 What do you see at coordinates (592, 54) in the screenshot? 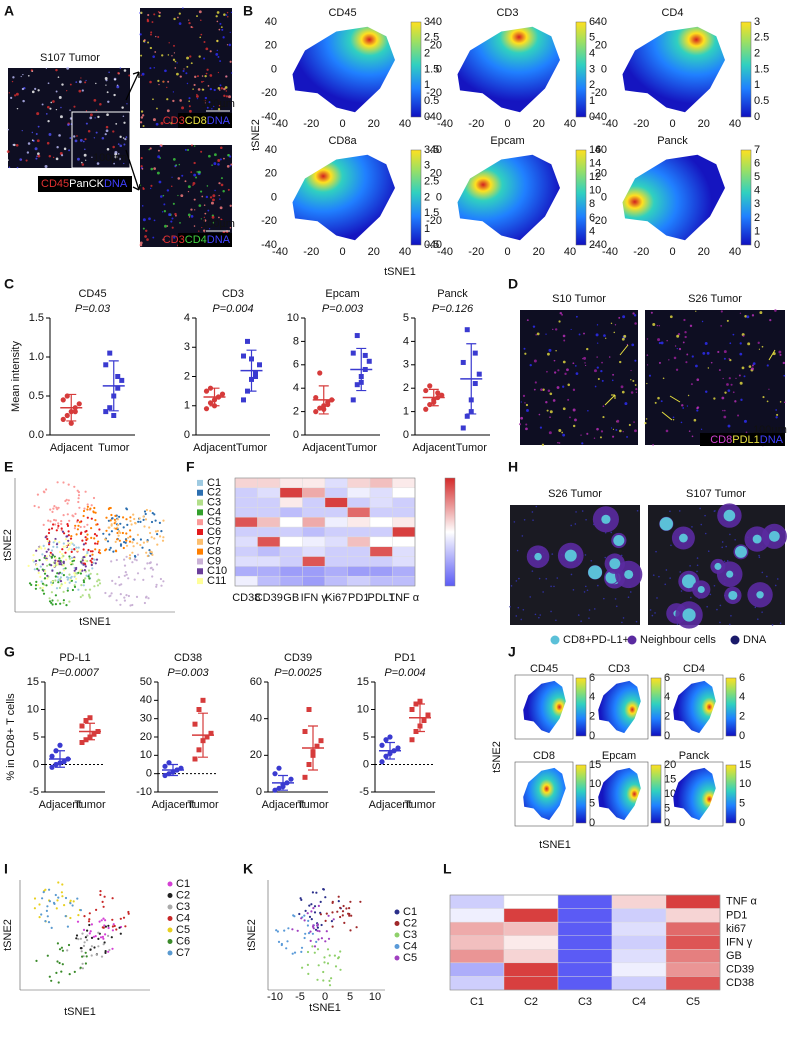
I see `colorbar-label: 4` at bounding box center [592, 54].